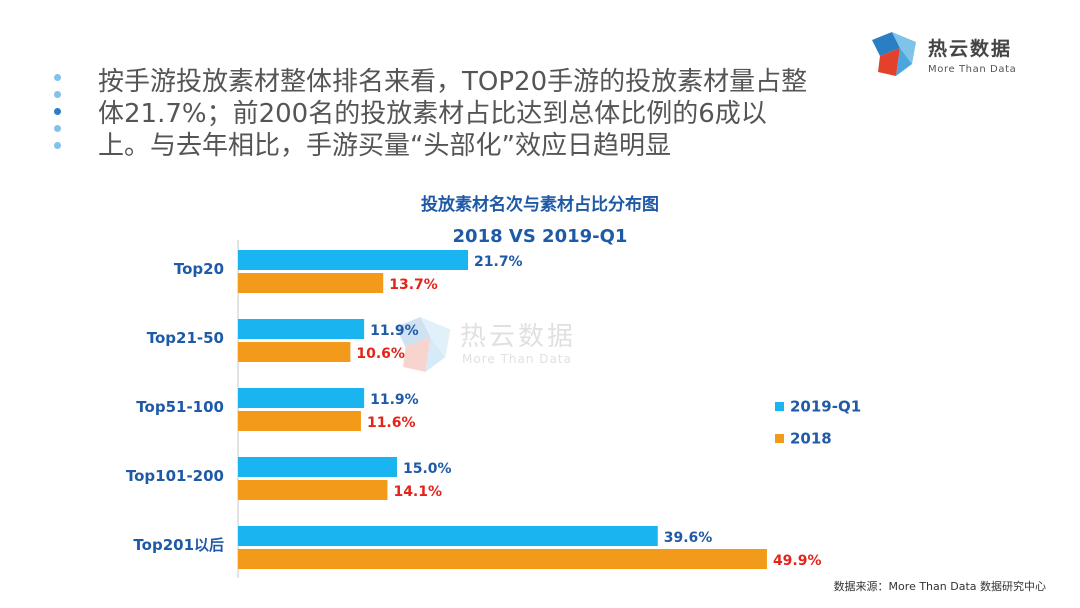 The image size is (1080, 608). I want to click on legend-item-2018: 2018, so click(818, 440).